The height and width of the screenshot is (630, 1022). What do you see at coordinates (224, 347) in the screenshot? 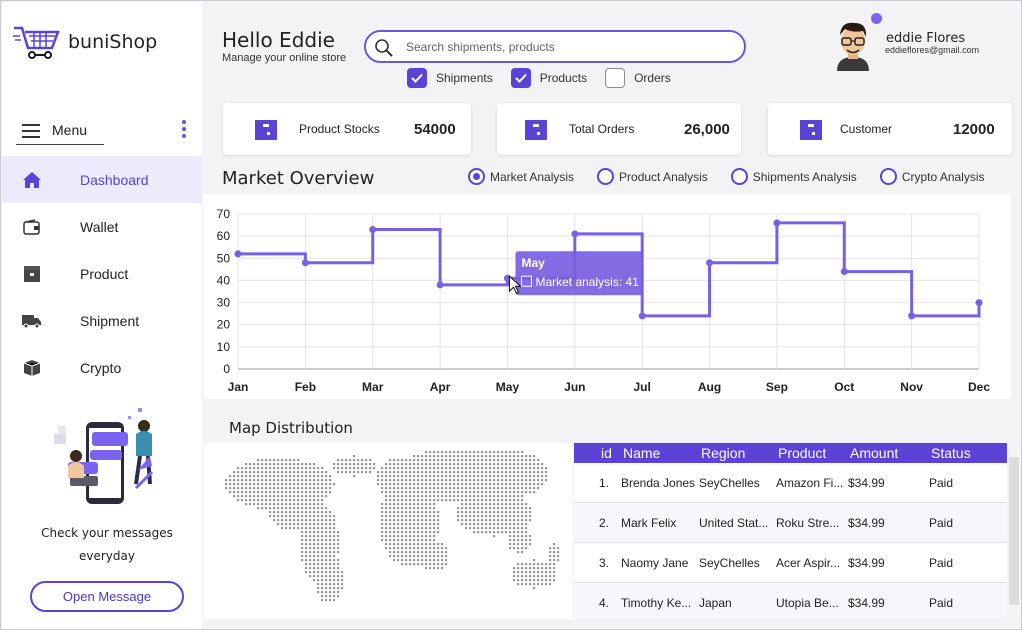
I see `y-tick-label: 10` at bounding box center [224, 347].